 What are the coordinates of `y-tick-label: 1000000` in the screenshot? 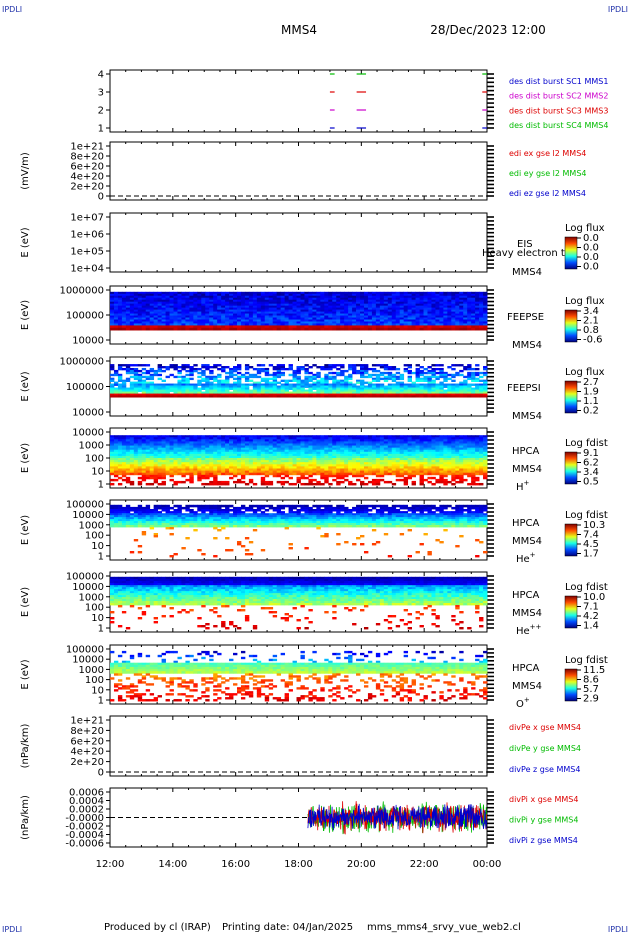 It's located at (81, 291).